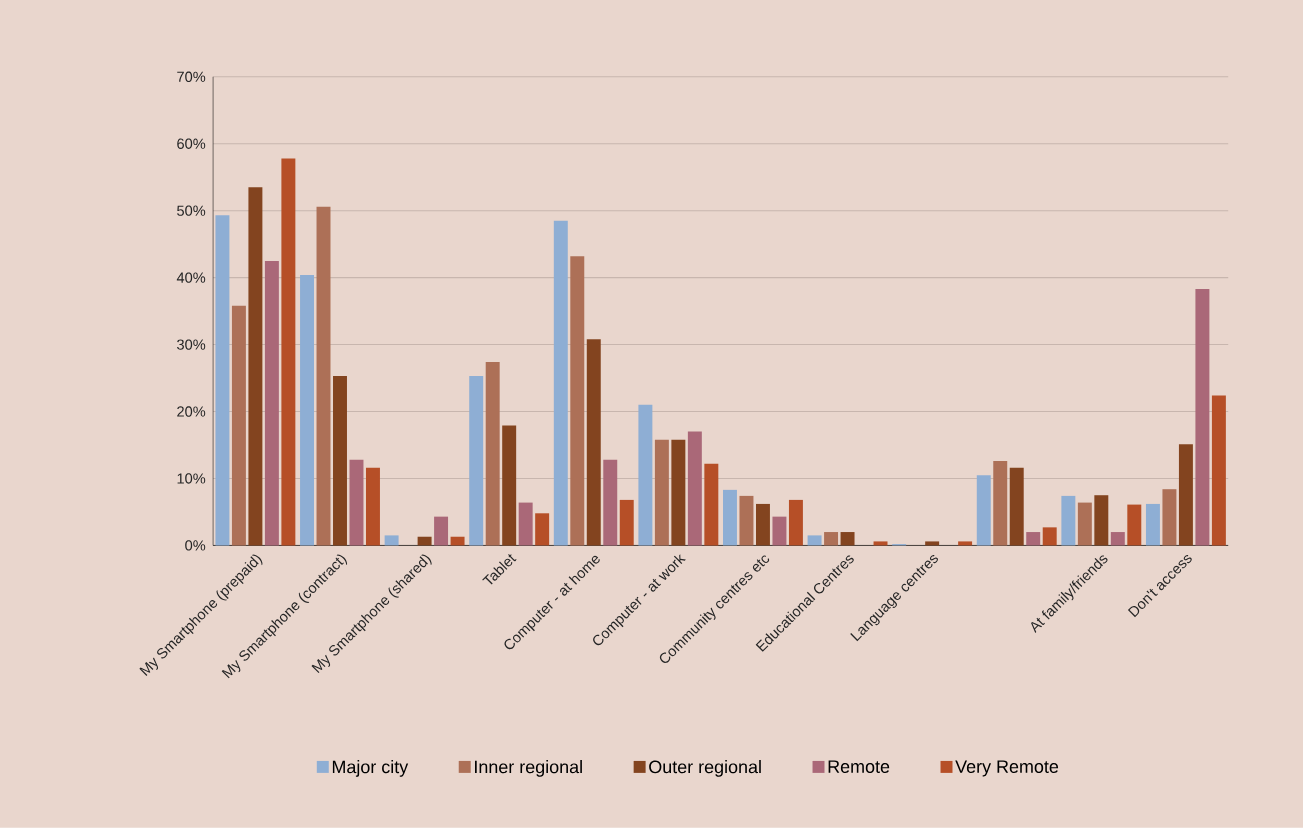  What do you see at coordinates (705, 768) in the screenshot?
I see `legend-label: Outer regional` at bounding box center [705, 768].